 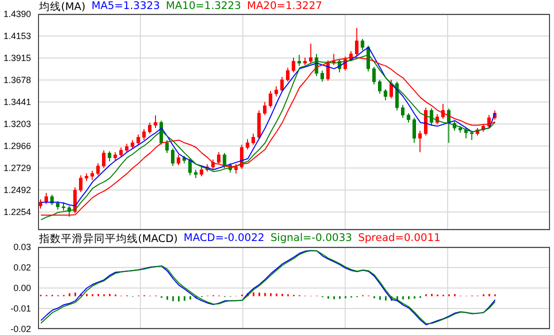 What do you see at coordinates (284, 7) in the screenshot?
I see `text: MA20=1.3227` at bounding box center [284, 7].